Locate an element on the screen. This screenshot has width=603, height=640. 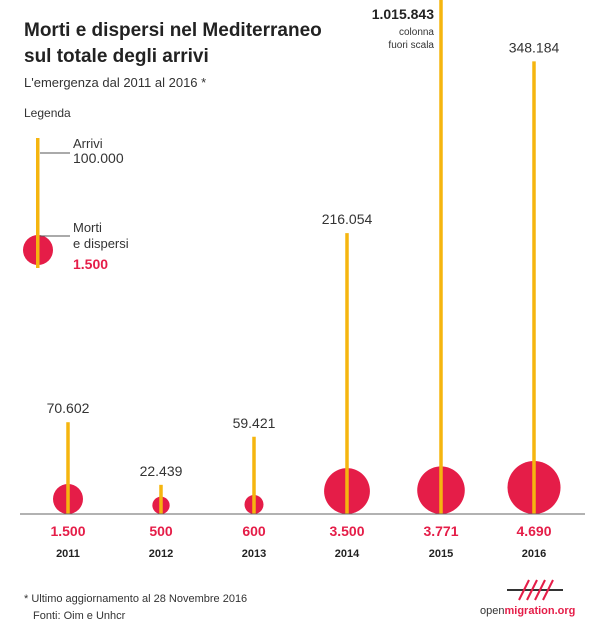
legend-deaths-label-2: e dispersi is located at coordinates (101, 243).